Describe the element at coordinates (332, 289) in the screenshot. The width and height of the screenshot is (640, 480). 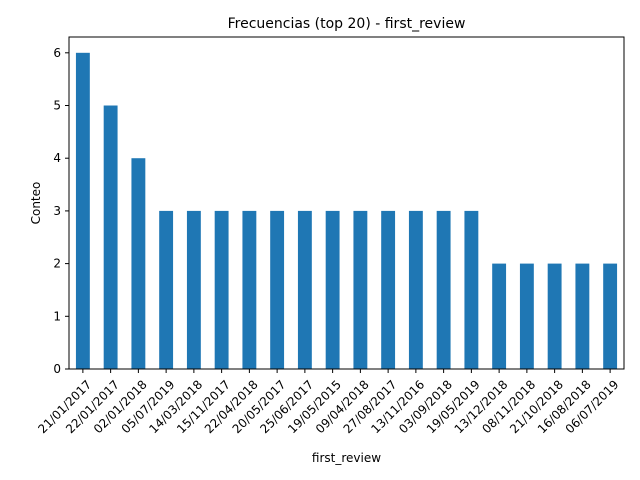
I see `bar-19/05/2015` at that location.